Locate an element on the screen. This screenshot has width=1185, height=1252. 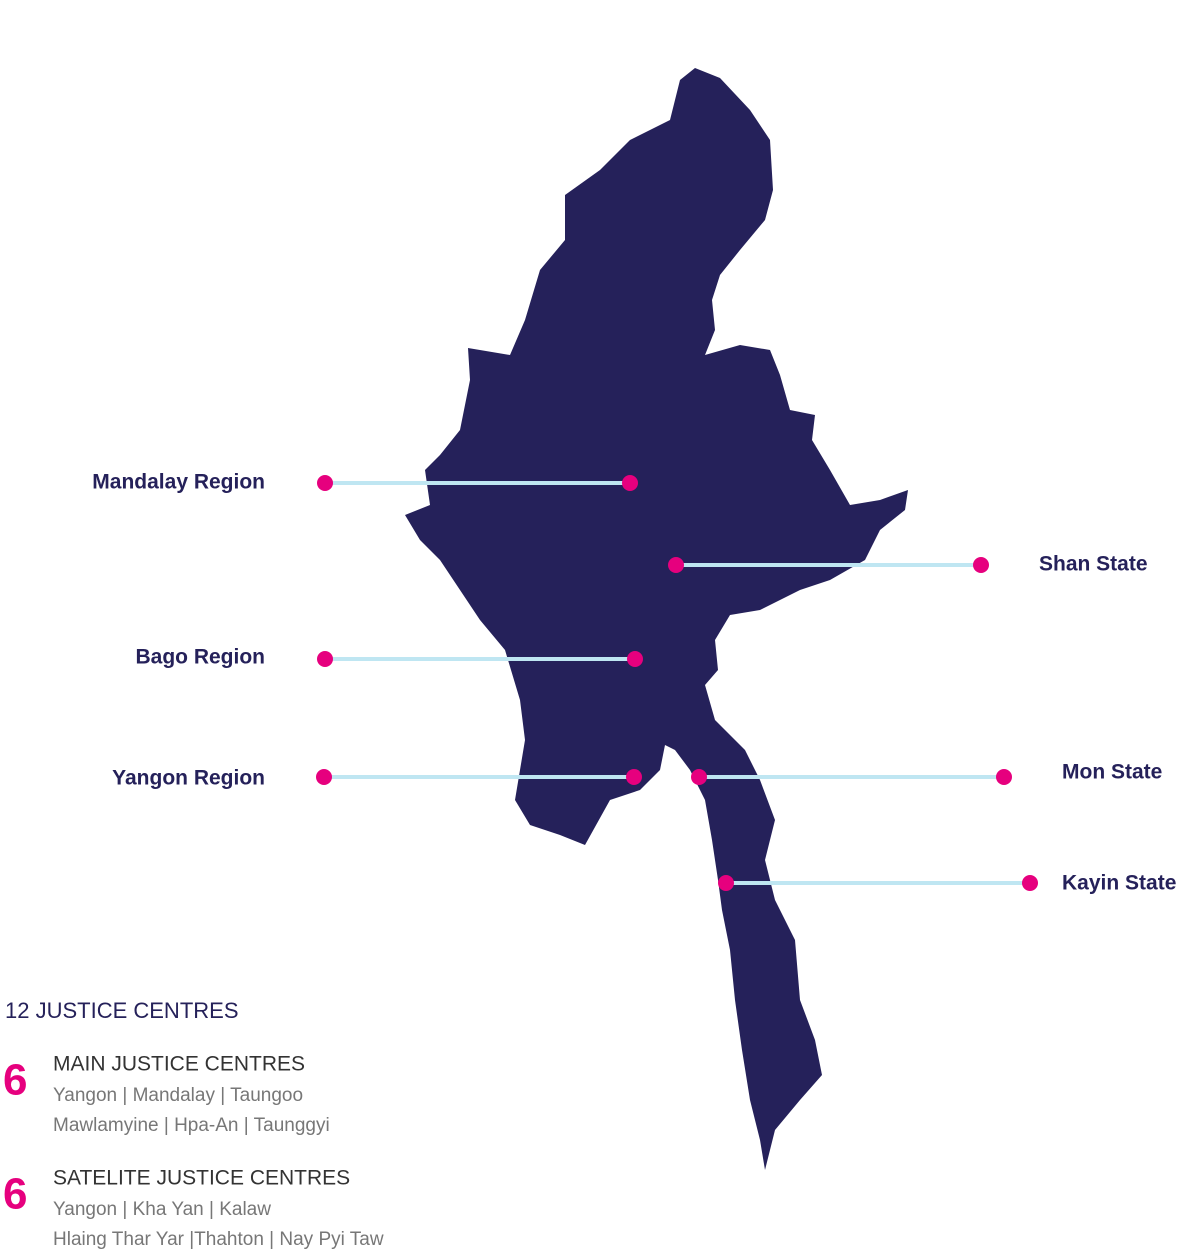
centre-list: Hlaing Thar Yar |Thahton | Nay Pyi Taw is located at coordinates (218, 1239).